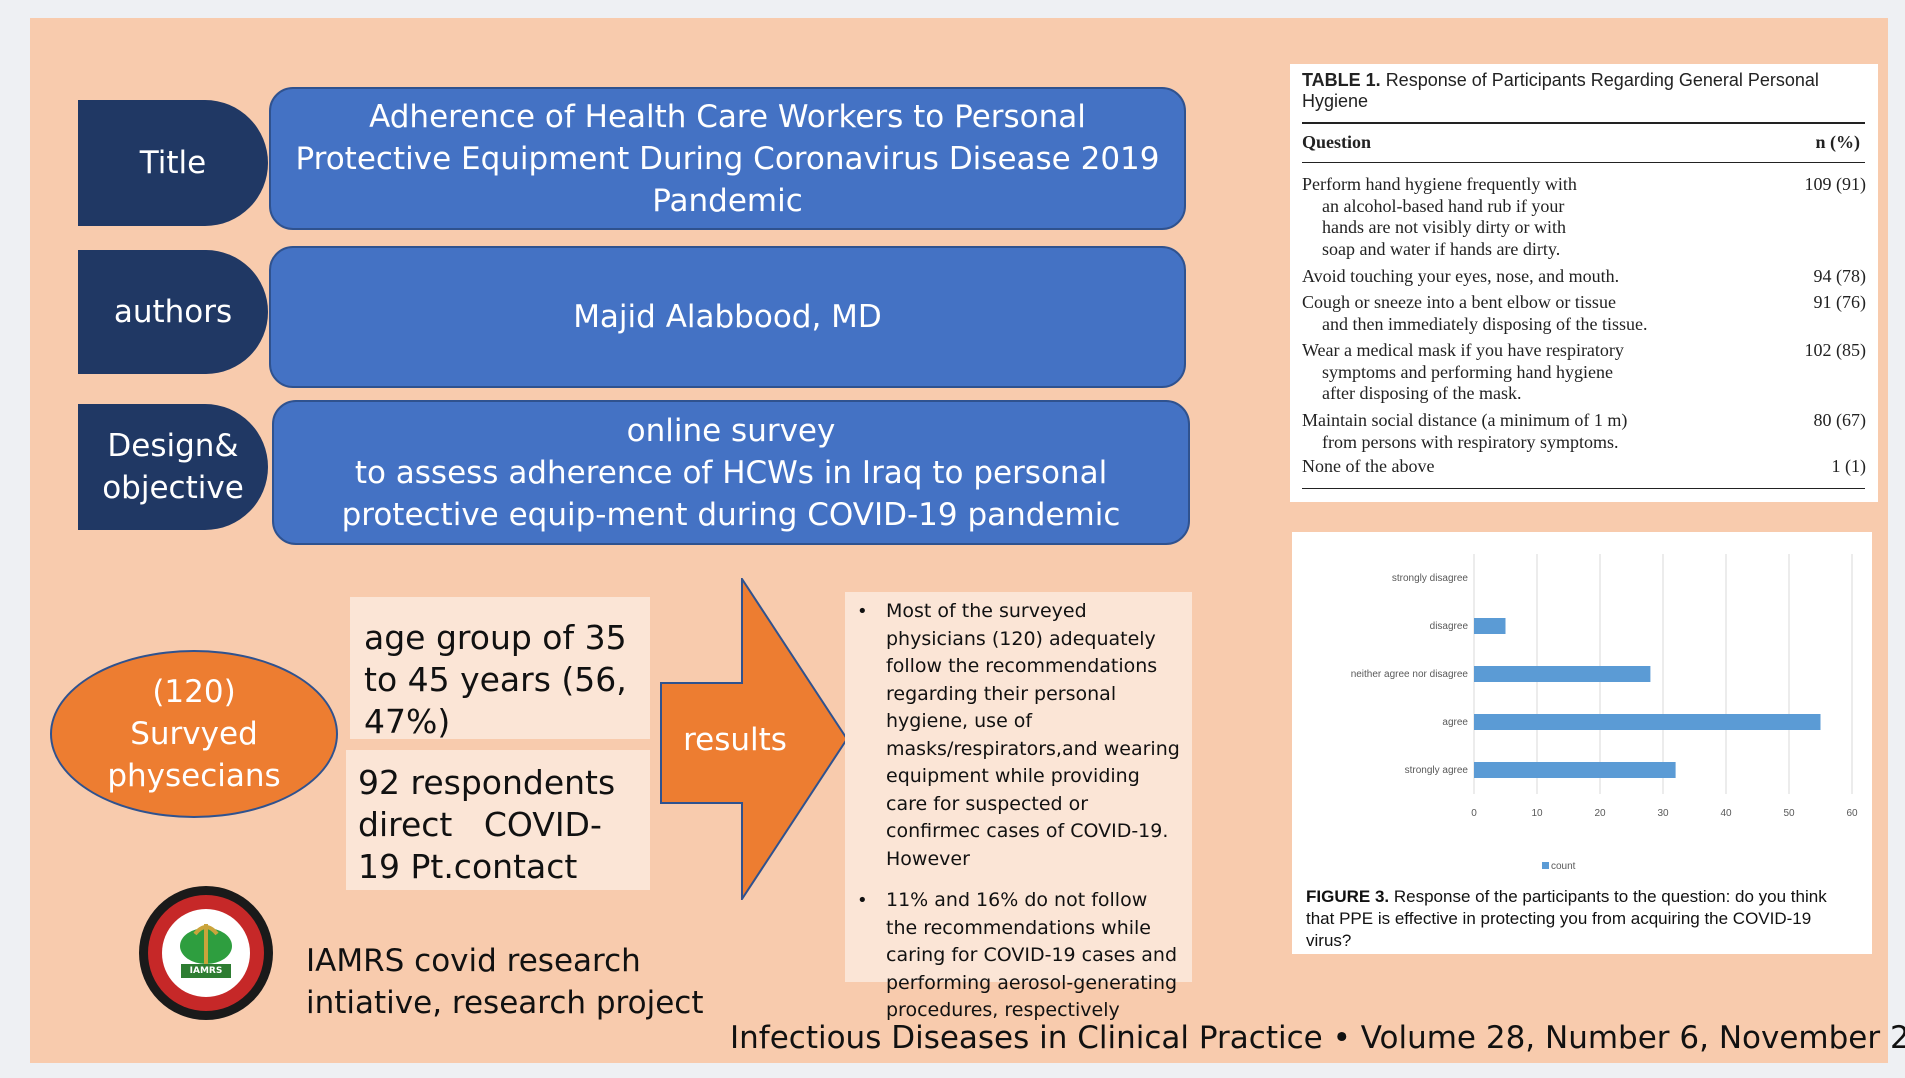  What do you see at coordinates (1441, 248) in the screenshot?
I see `table-question-line: soap and water if hands are dirty.` at bounding box center [1441, 248].